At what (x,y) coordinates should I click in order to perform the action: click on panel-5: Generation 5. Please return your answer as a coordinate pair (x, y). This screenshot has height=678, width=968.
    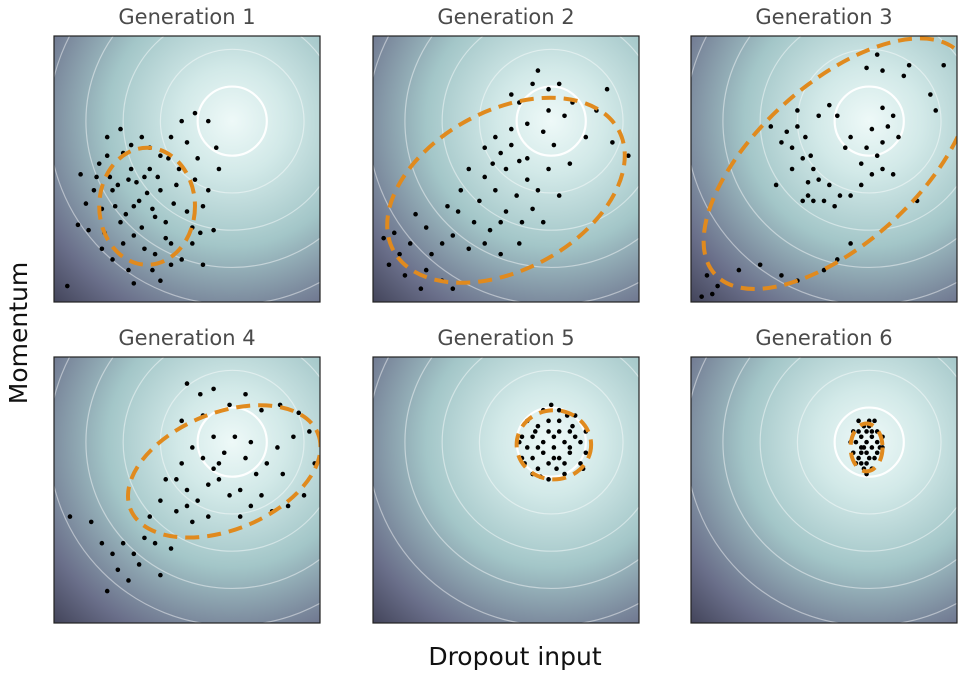
    Looking at the image, I should click on (506, 475).